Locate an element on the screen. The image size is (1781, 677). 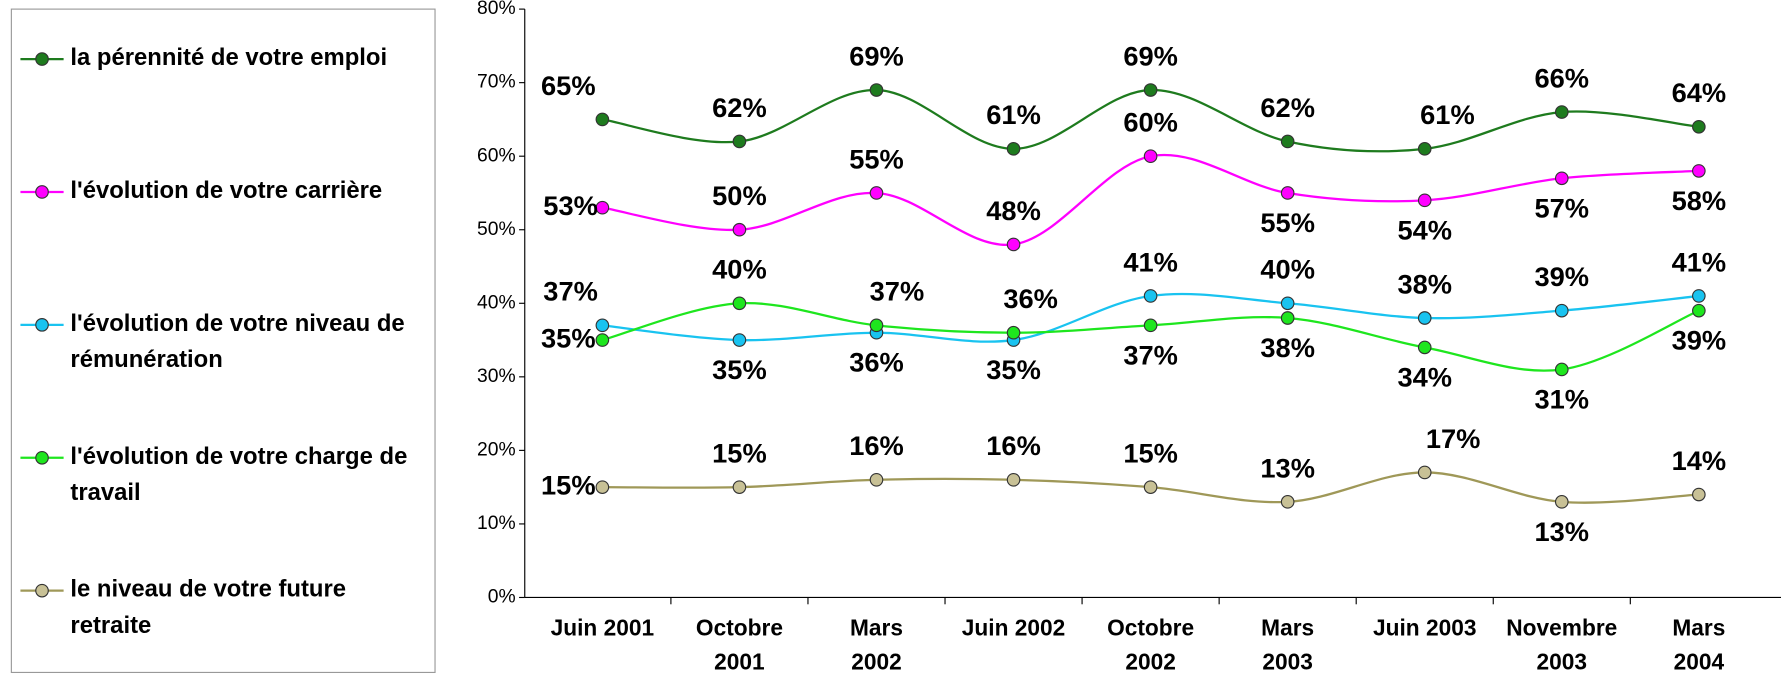
data-label: 69% is located at coordinates (876, 55).